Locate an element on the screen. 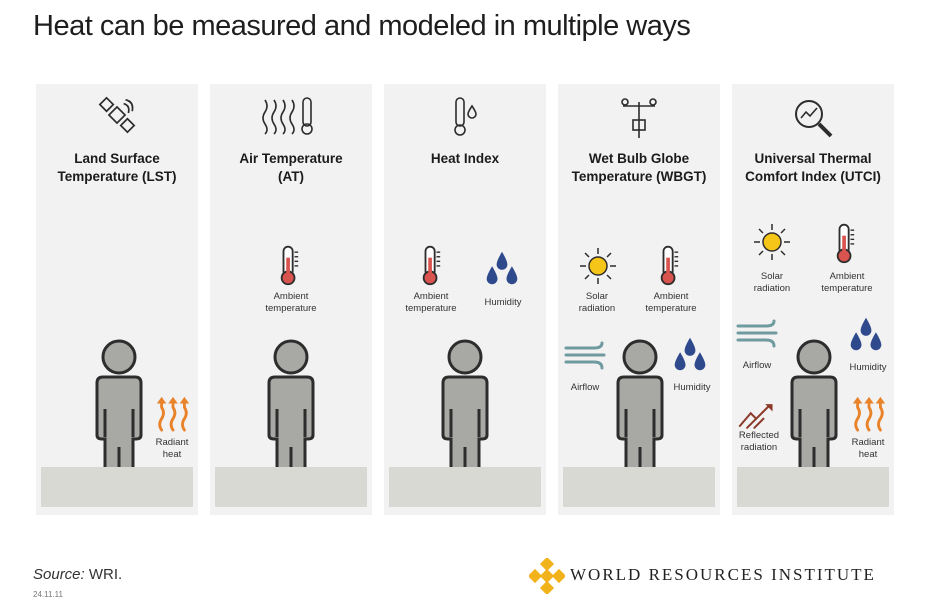  satellite-icon is located at coordinates (117, 115).